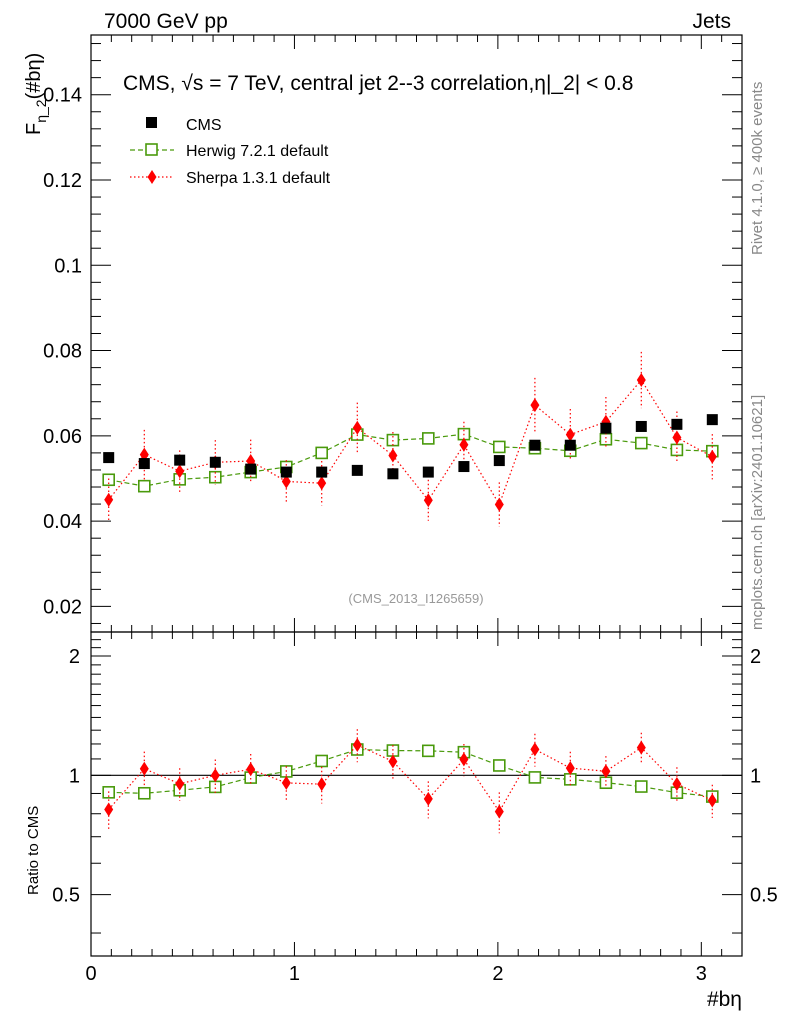  I want to click on legend-marker-herwig, so click(151, 149).